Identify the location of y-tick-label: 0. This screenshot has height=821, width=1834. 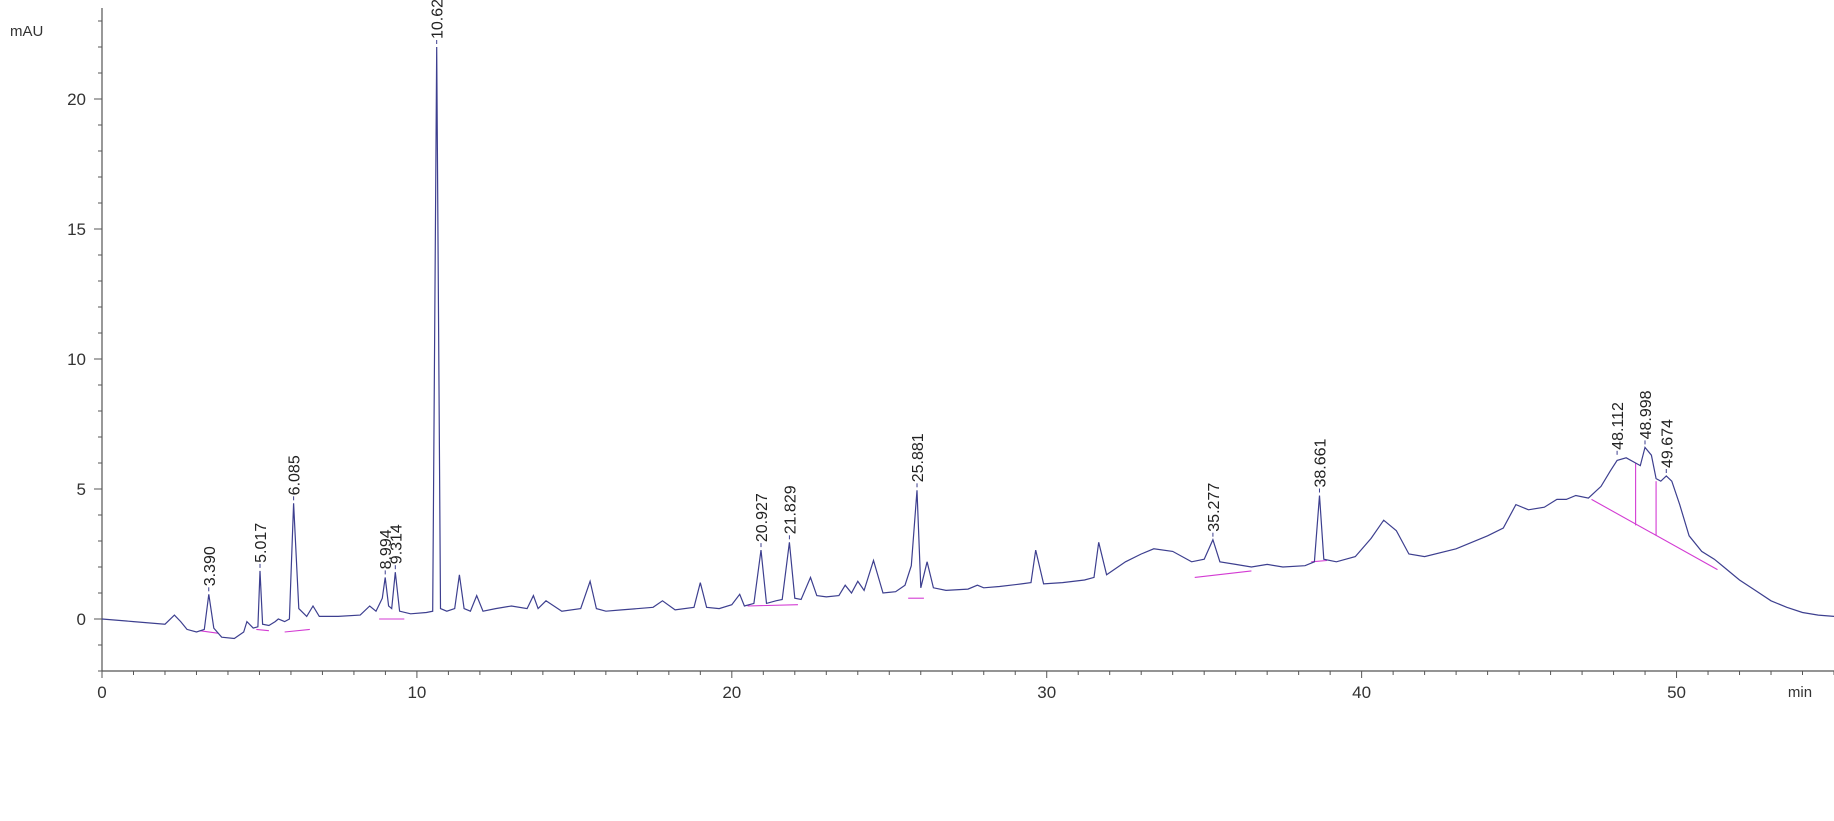
(81, 619).